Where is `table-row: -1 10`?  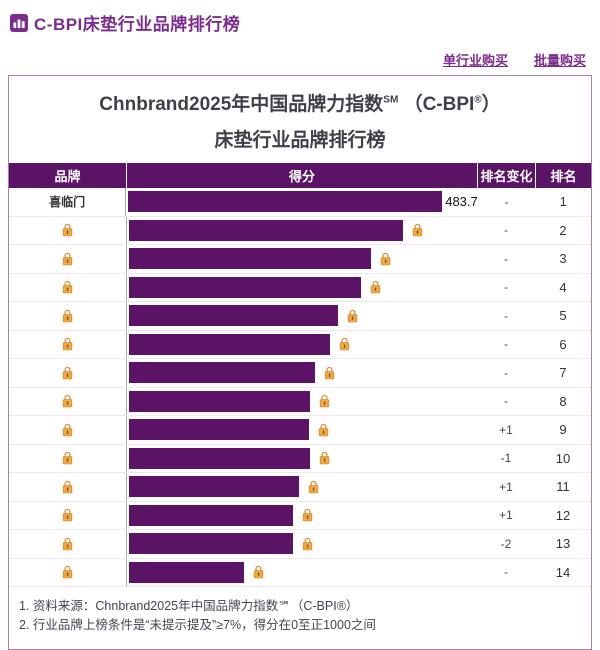
table-row: -1 10 is located at coordinates (300, 458).